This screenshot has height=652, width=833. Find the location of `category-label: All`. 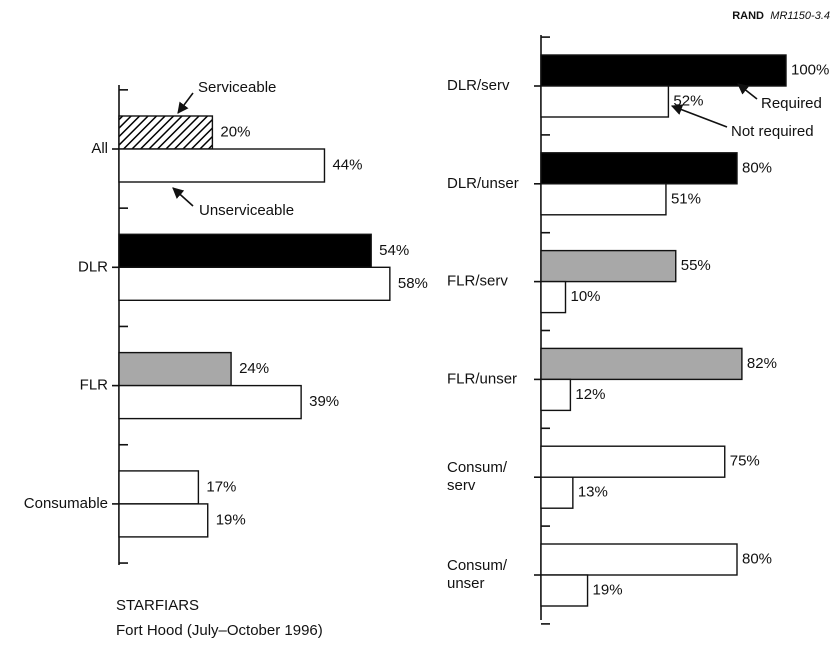

category-label: All is located at coordinates (99, 148).